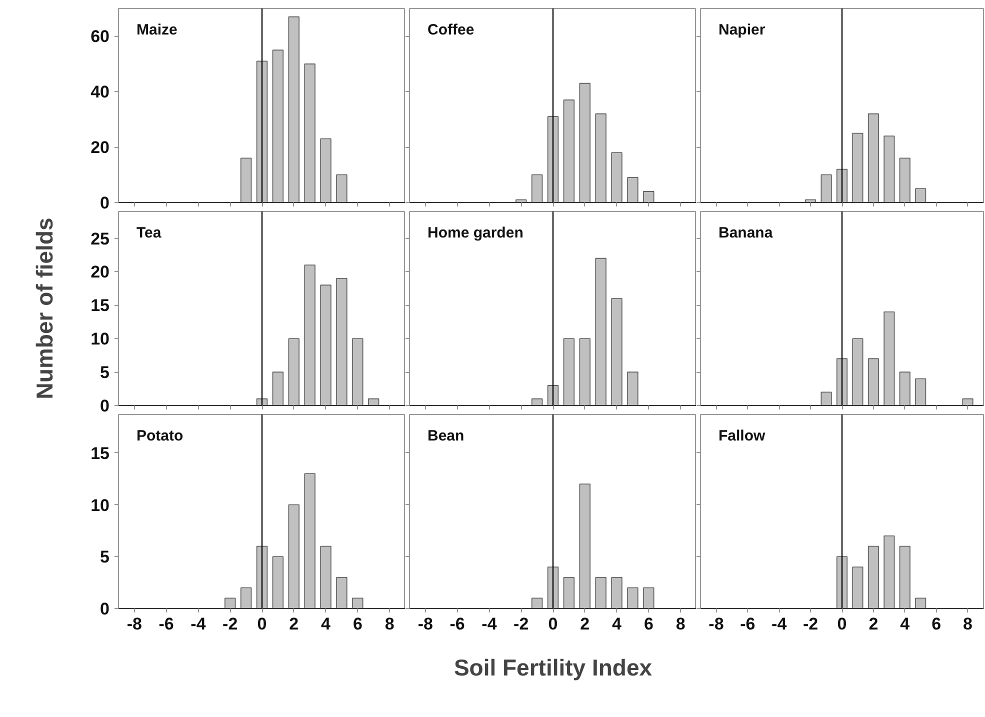 The width and height of the screenshot is (985, 717). What do you see at coordinates (100, 238) in the screenshot?
I see `y-tick-label: 25` at bounding box center [100, 238].